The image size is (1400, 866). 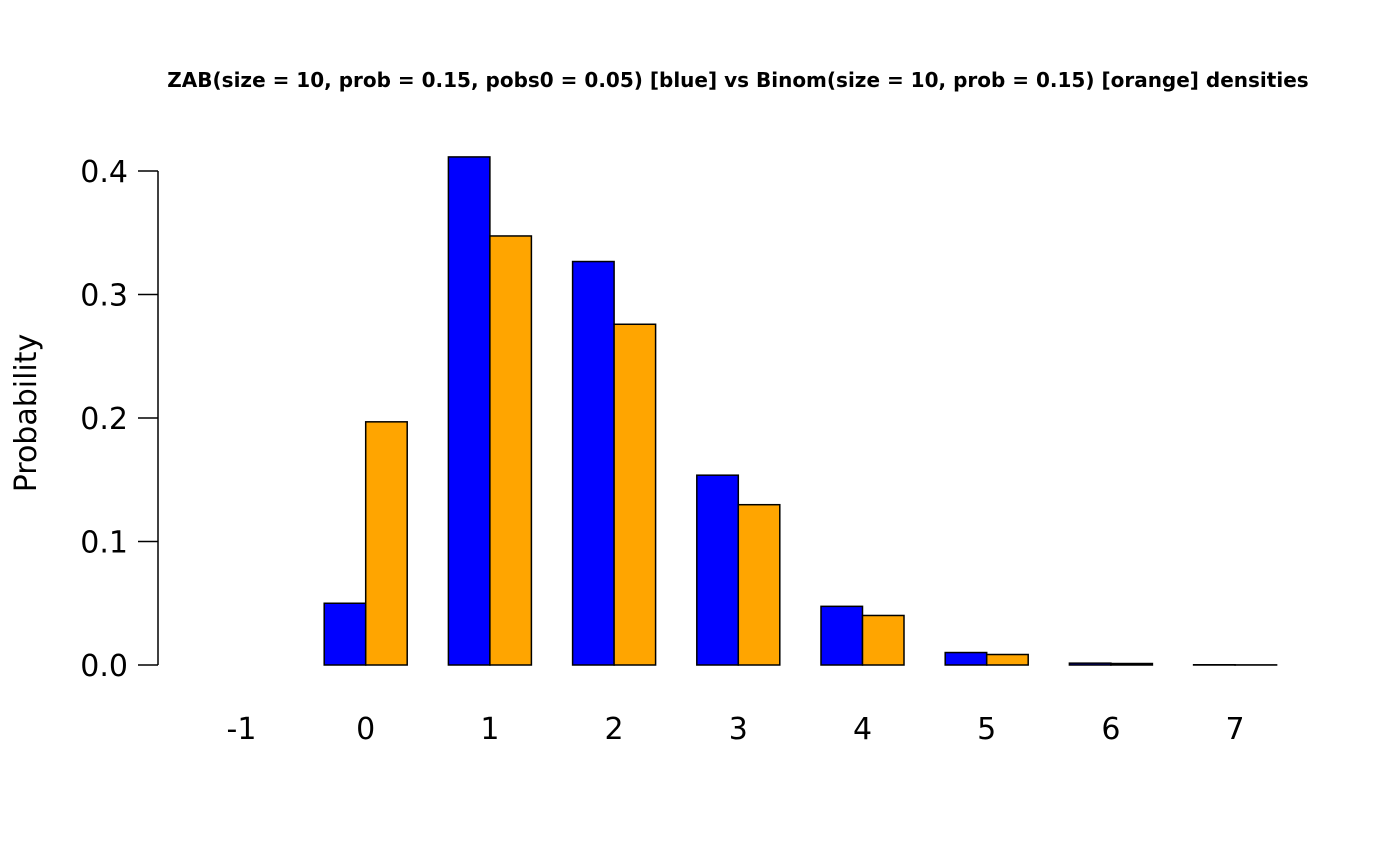 I want to click on x-tick-label: -1, so click(x=242, y=729).